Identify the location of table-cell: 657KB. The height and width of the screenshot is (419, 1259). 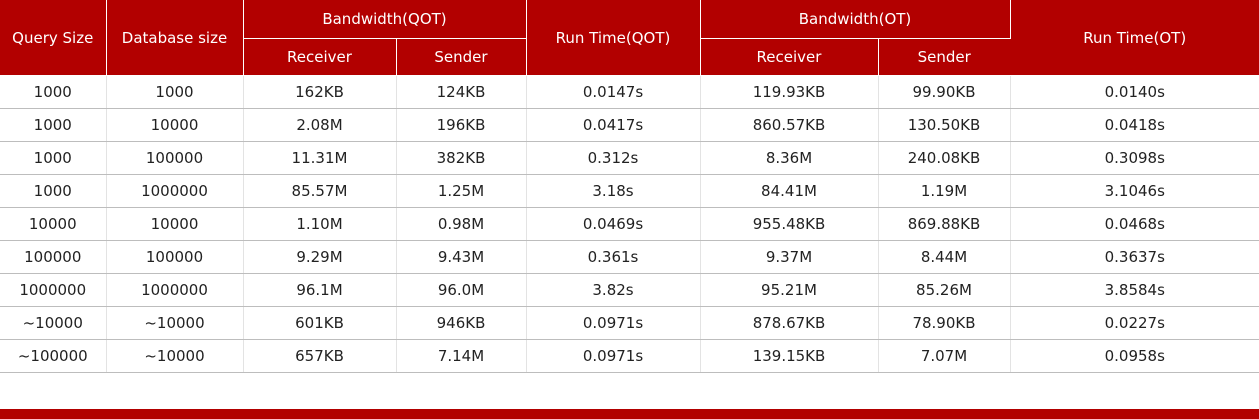
(320, 356).